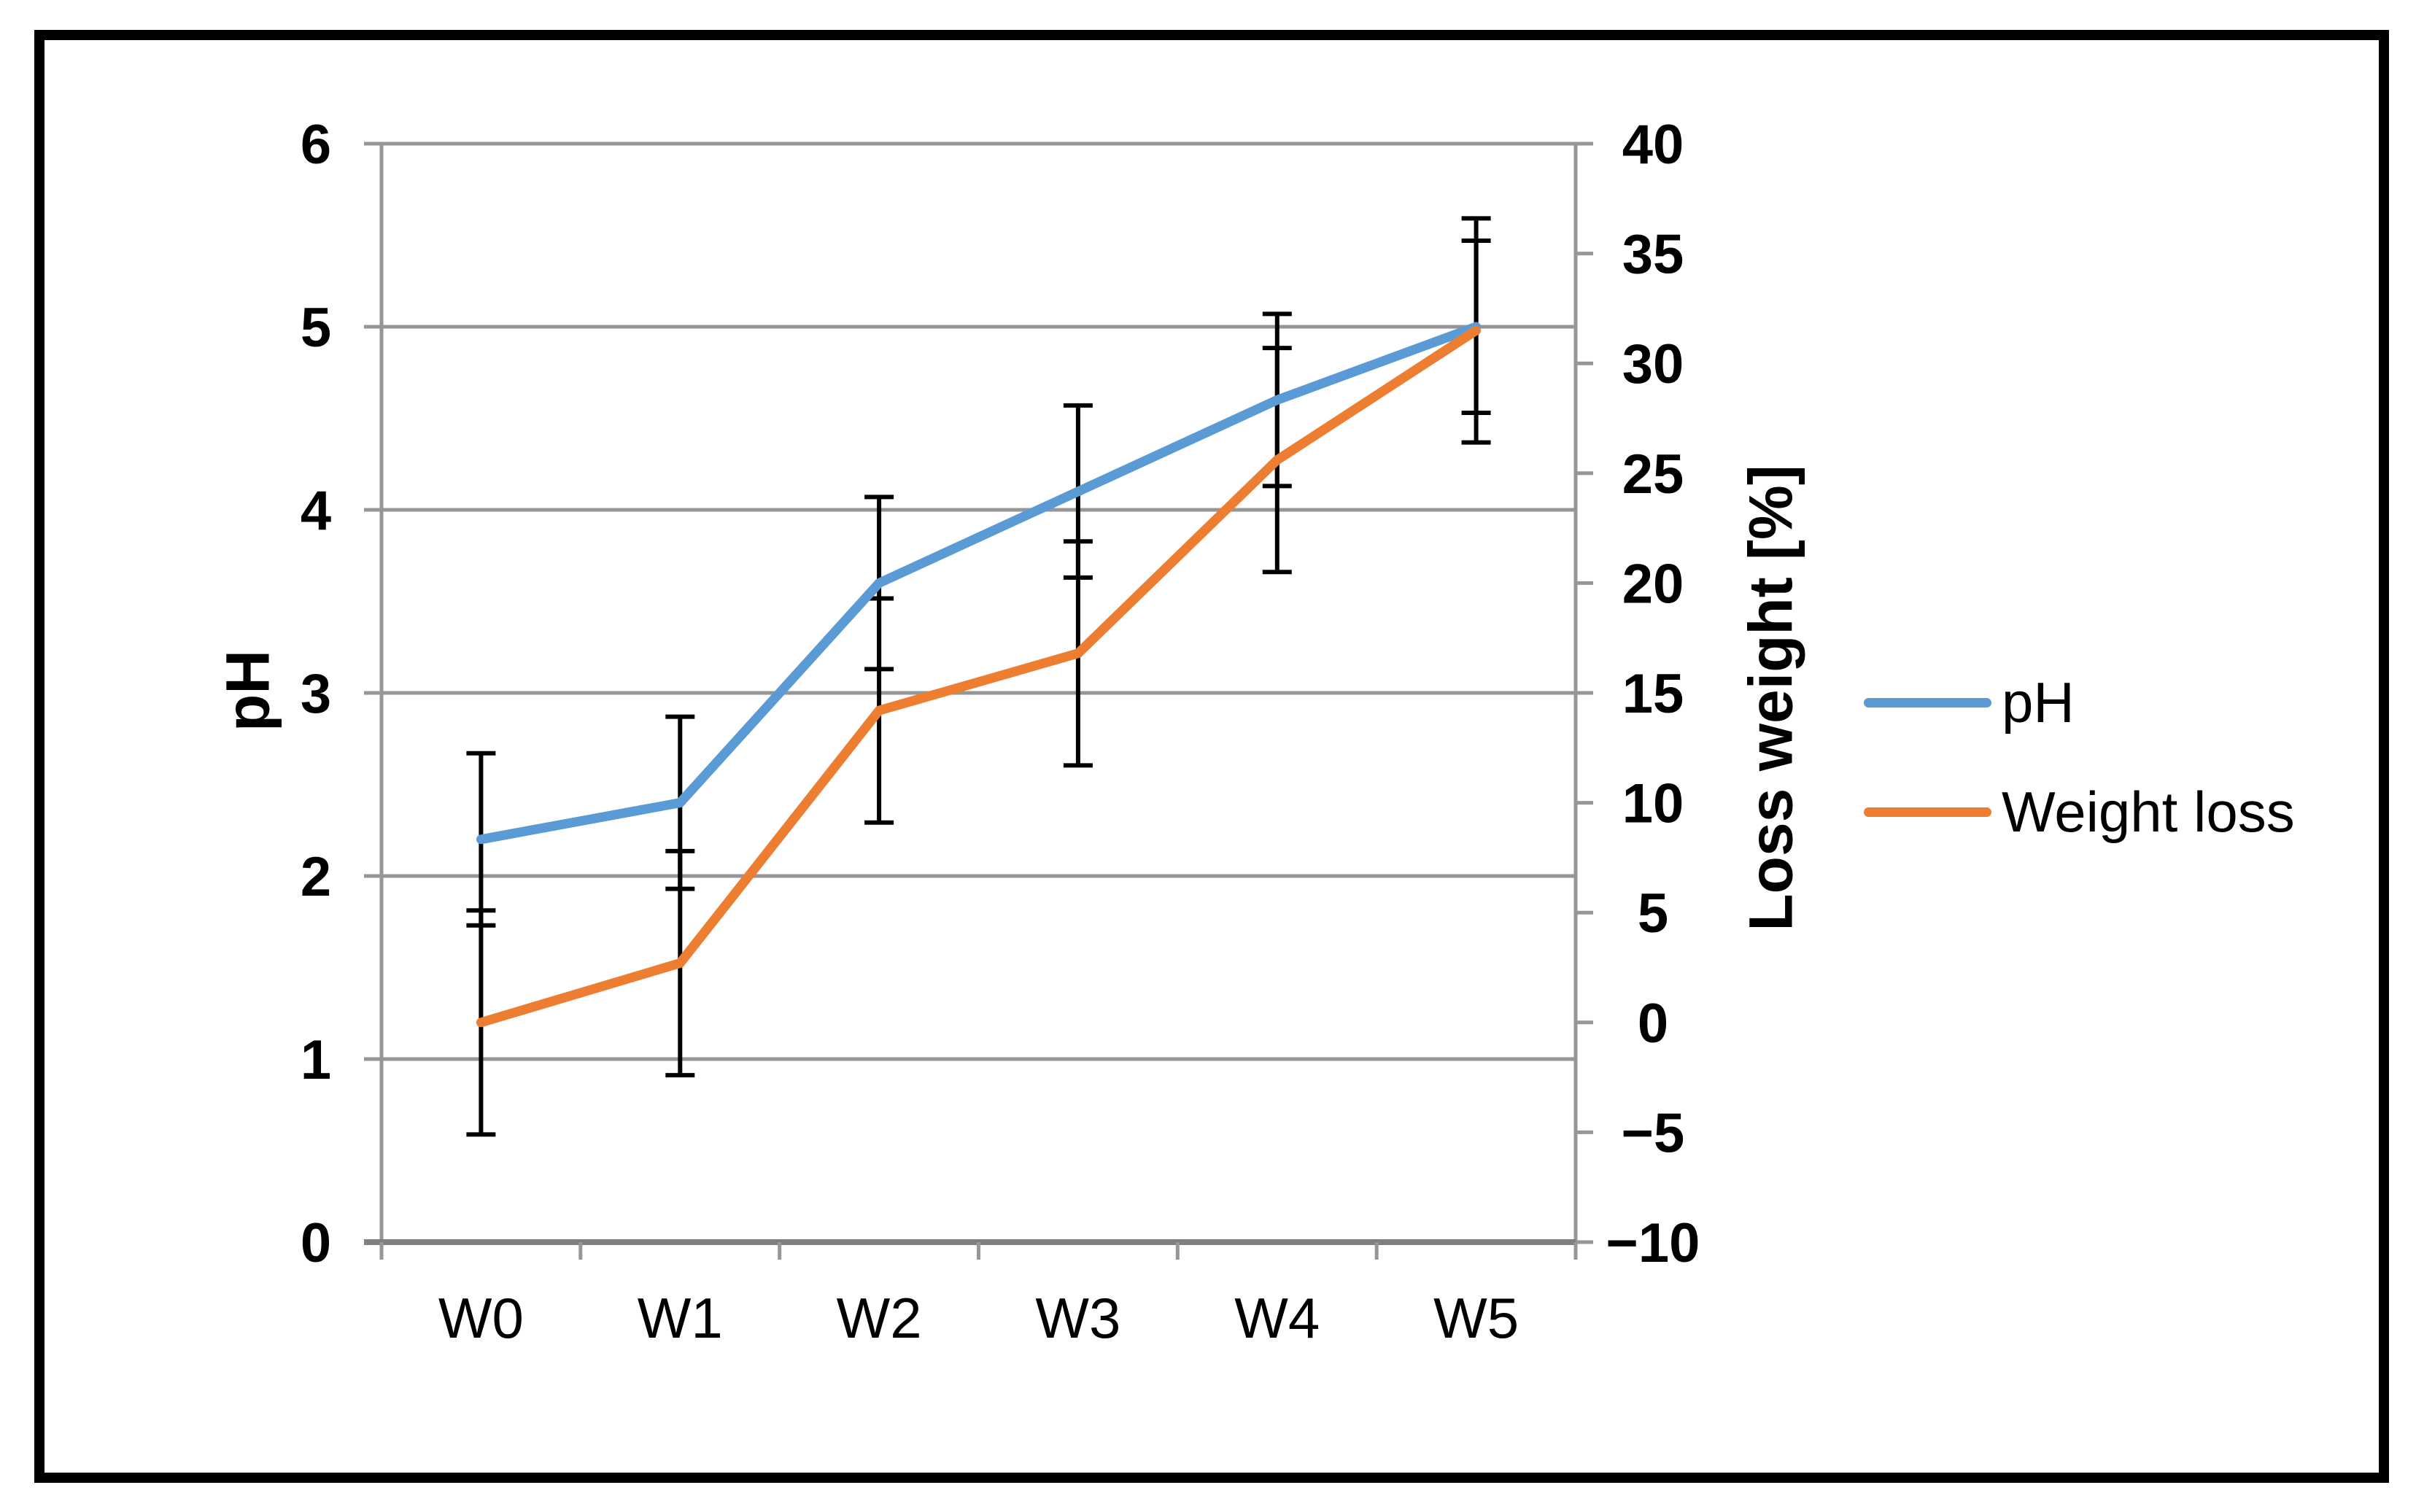  What do you see at coordinates (1653, 364) in the screenshot?
I see `right-axis-tick-label: 30` at bounding box center [1653, 364].